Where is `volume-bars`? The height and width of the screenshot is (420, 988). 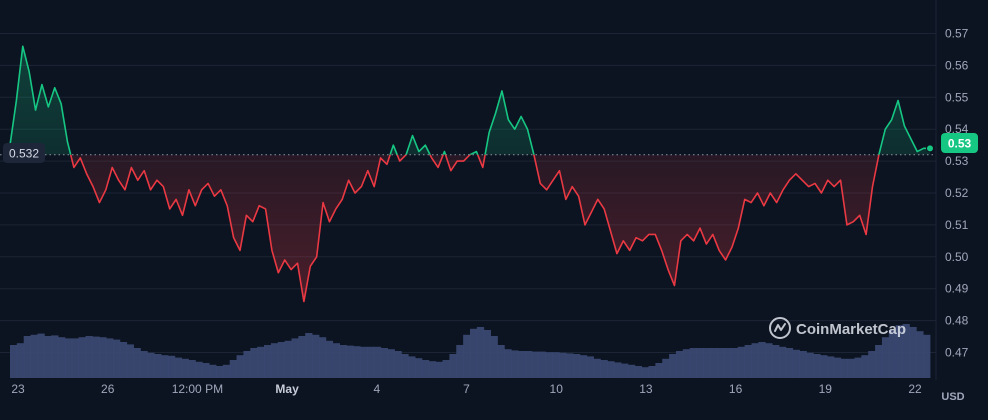 volume-bars is located at coordinates (470, 351).